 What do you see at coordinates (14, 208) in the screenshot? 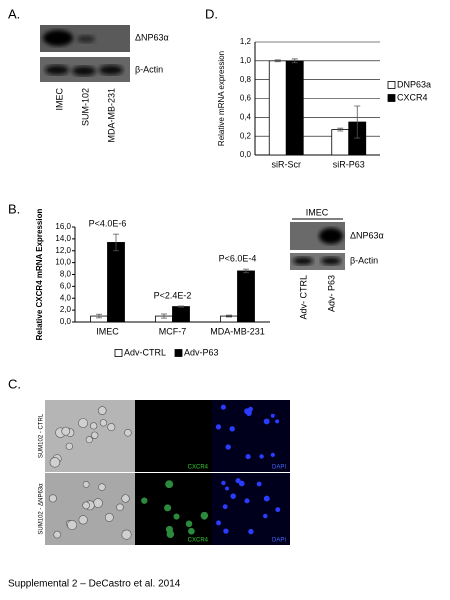
I see `panel-label: B.` at bounding box center [14, 208].